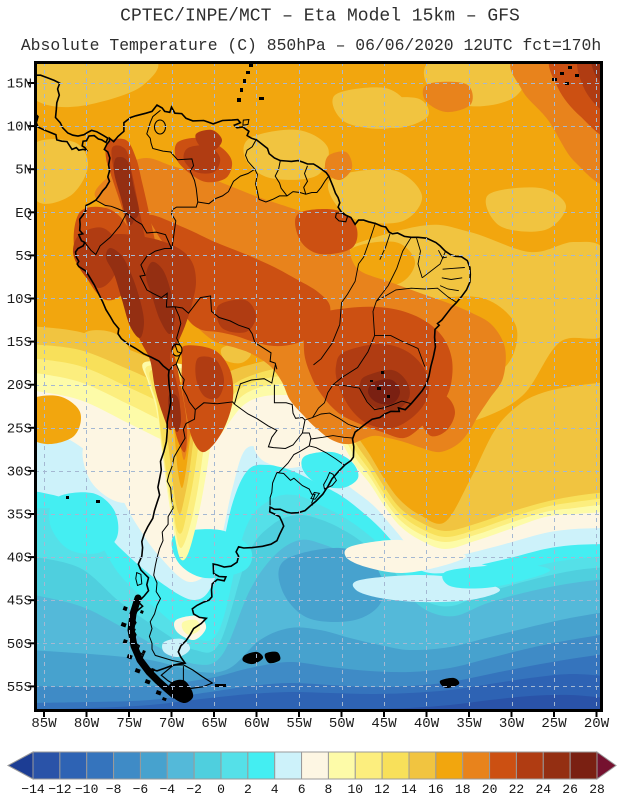  Describe the element at coordinates (59, 789) in the screenshot. I see `svg-text: −12` at that location.